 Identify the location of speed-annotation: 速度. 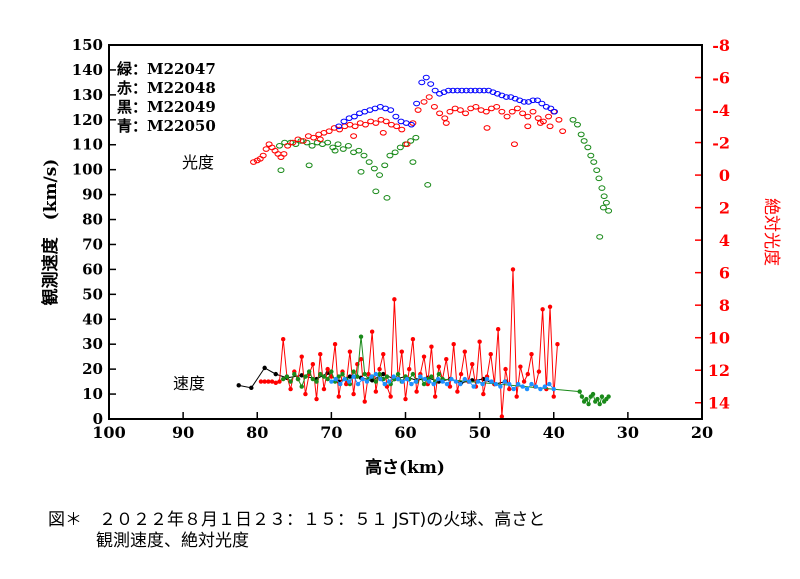
(189, 383).